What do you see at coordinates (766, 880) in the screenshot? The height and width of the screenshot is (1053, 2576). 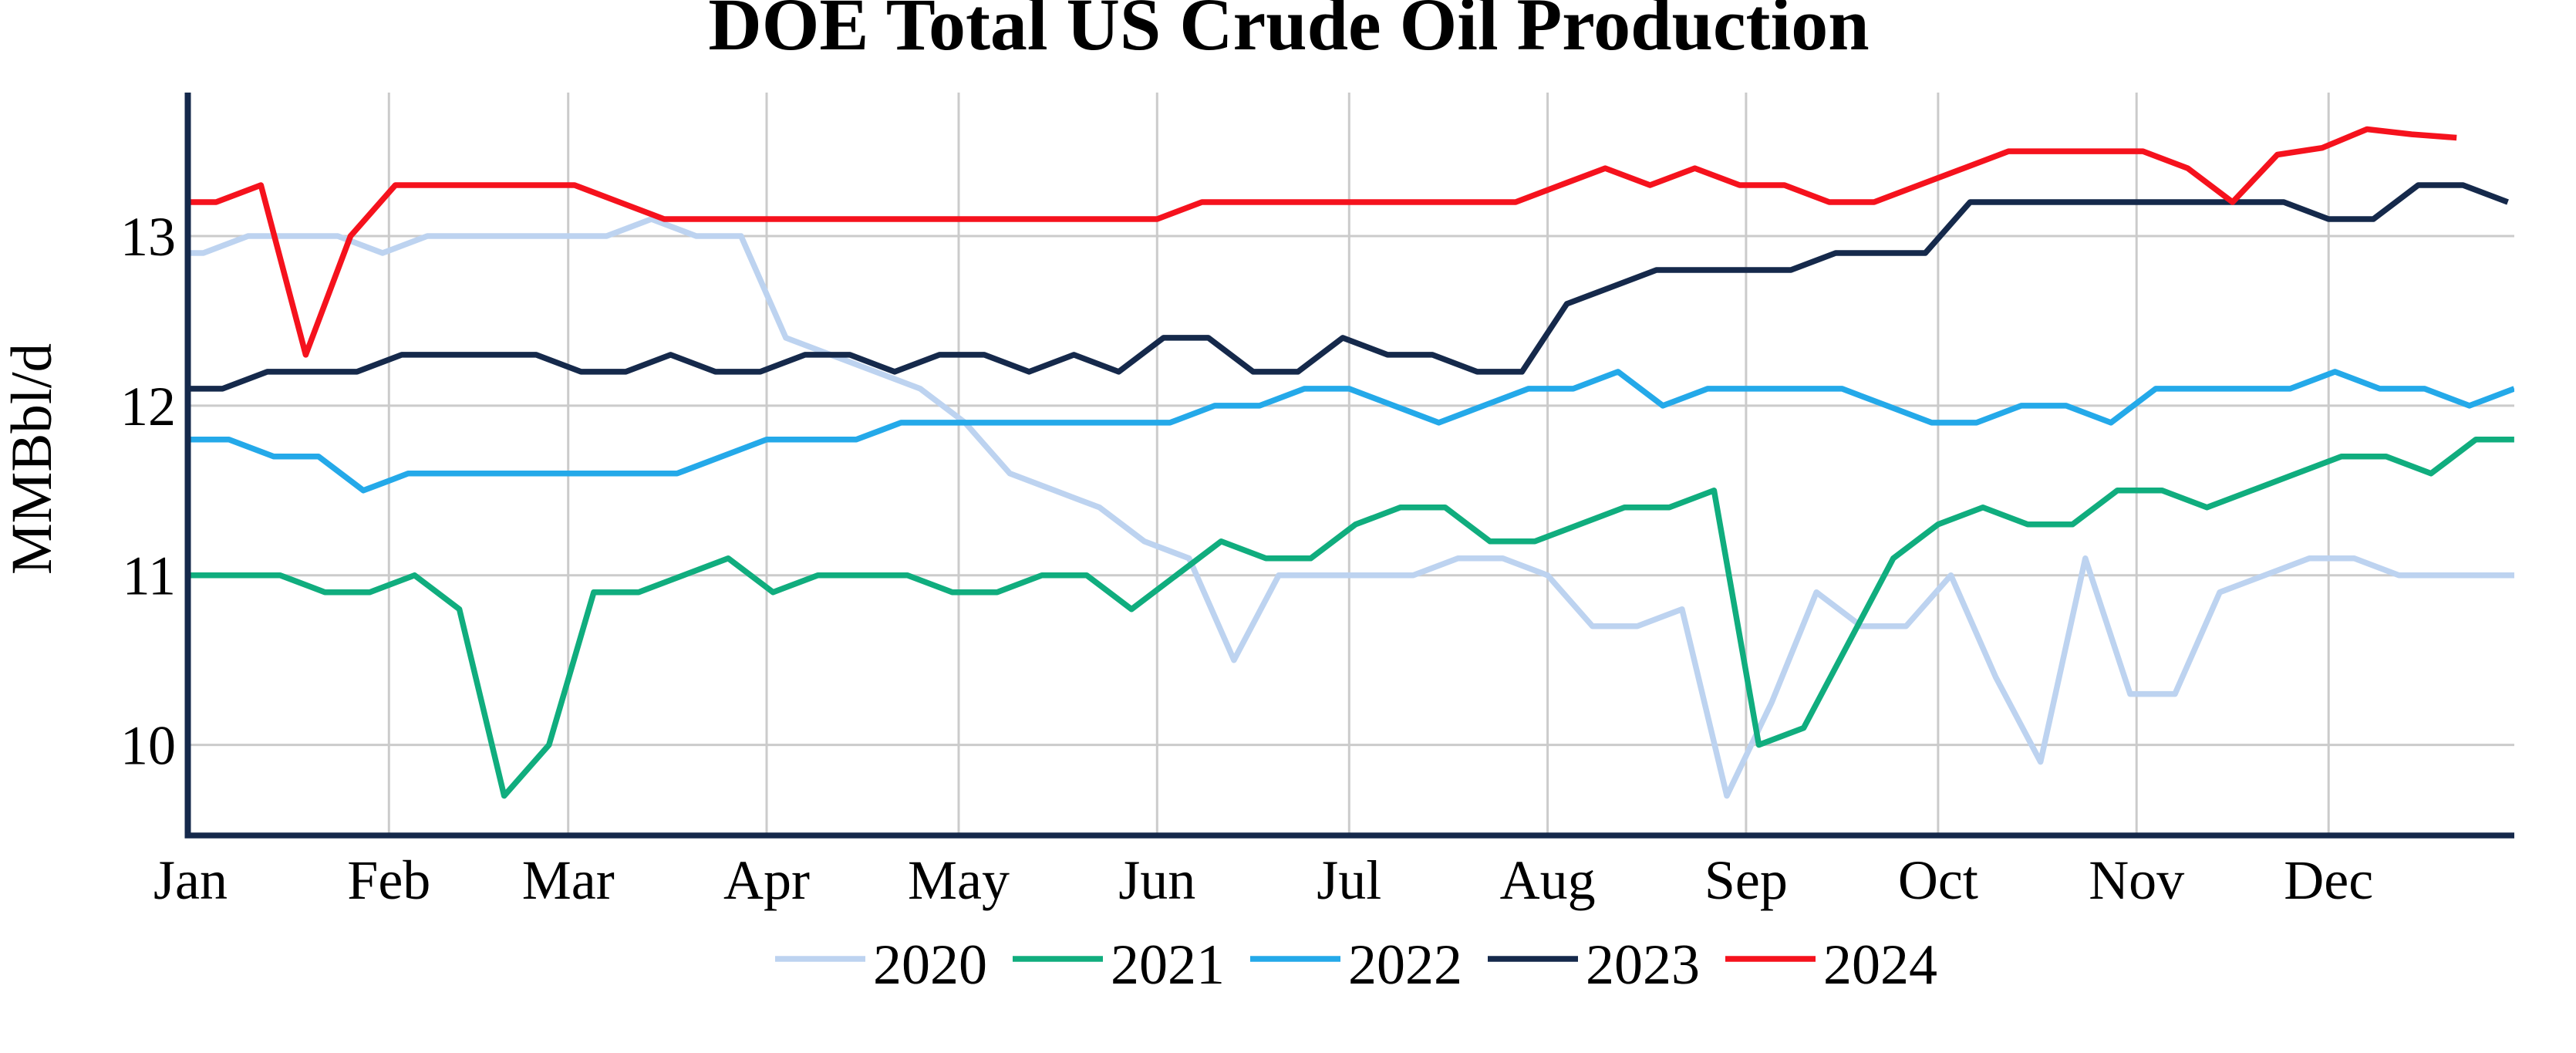 I see `svg-text: Apr` at bounding box center [766, 880].